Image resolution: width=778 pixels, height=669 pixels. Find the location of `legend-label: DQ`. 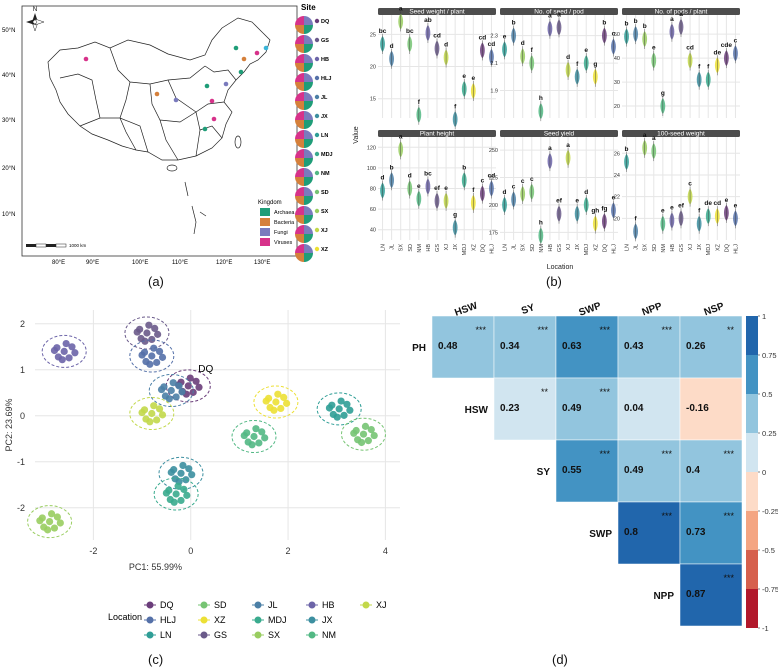

legend-label: DQ is located at coordinates (167, 605).